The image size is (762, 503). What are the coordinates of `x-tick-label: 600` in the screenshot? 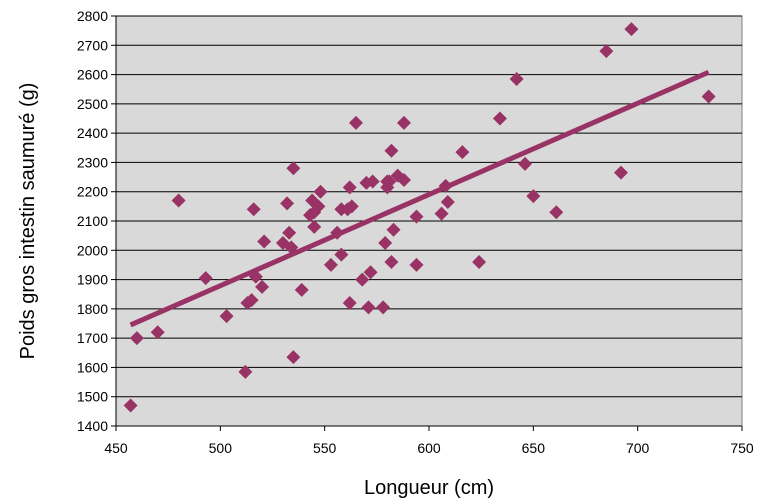 It's located at (429, 448).